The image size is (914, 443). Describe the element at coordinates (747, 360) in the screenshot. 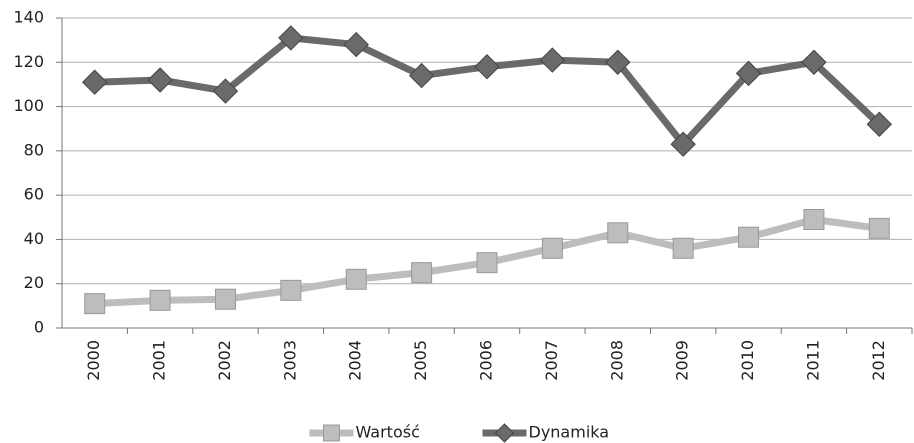

I see `x-tick-label: 2010` at that location.